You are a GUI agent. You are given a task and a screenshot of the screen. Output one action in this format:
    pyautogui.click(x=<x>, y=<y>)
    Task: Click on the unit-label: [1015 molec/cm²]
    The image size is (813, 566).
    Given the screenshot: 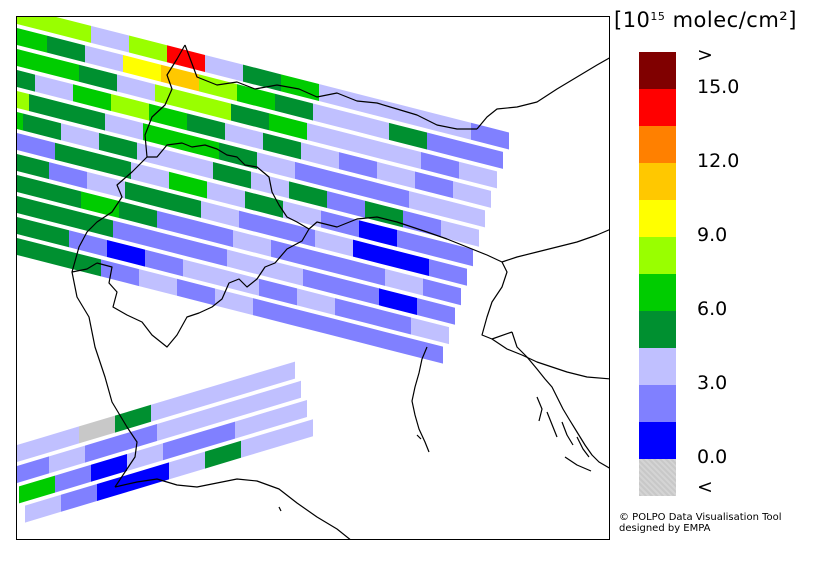 What is the action you would take?
    pyautogui.click(x=705, y=20)
    